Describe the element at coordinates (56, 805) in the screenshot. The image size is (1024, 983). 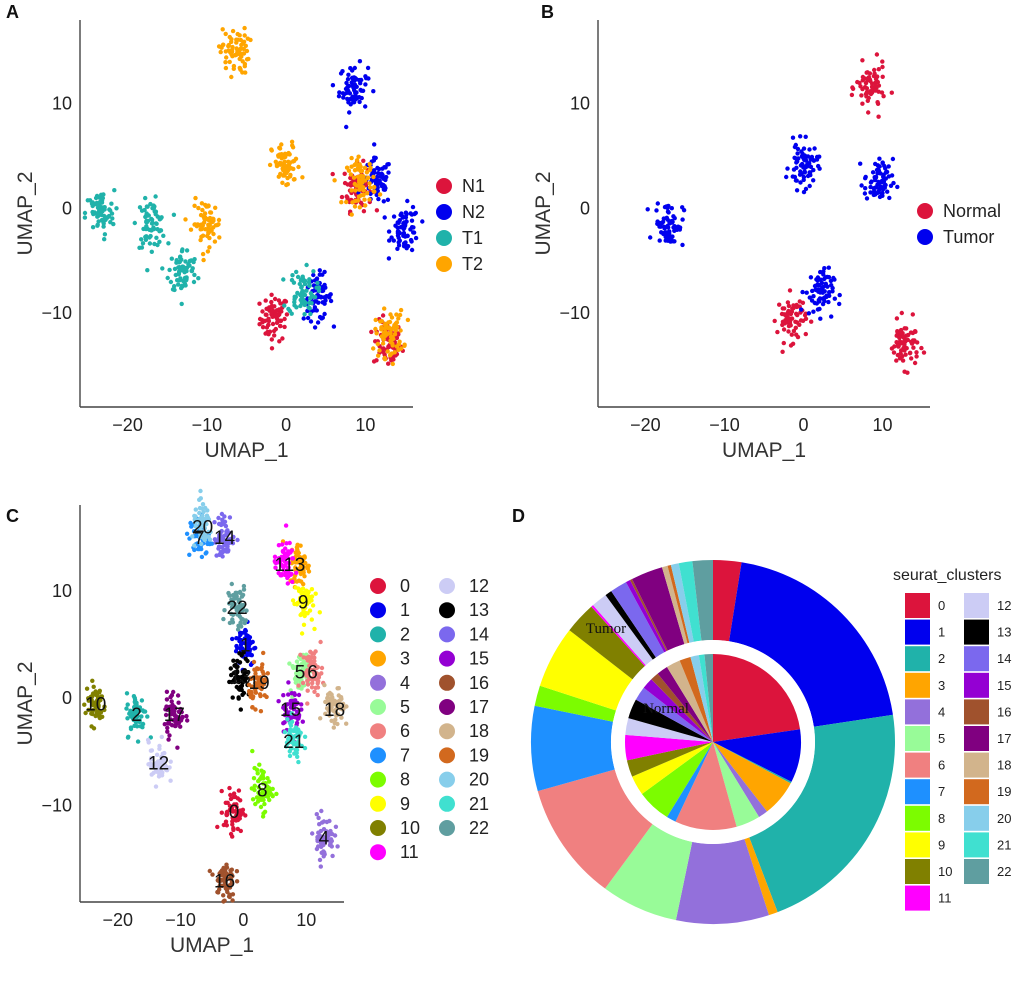
I see `y-tick-label: −10` at that location.